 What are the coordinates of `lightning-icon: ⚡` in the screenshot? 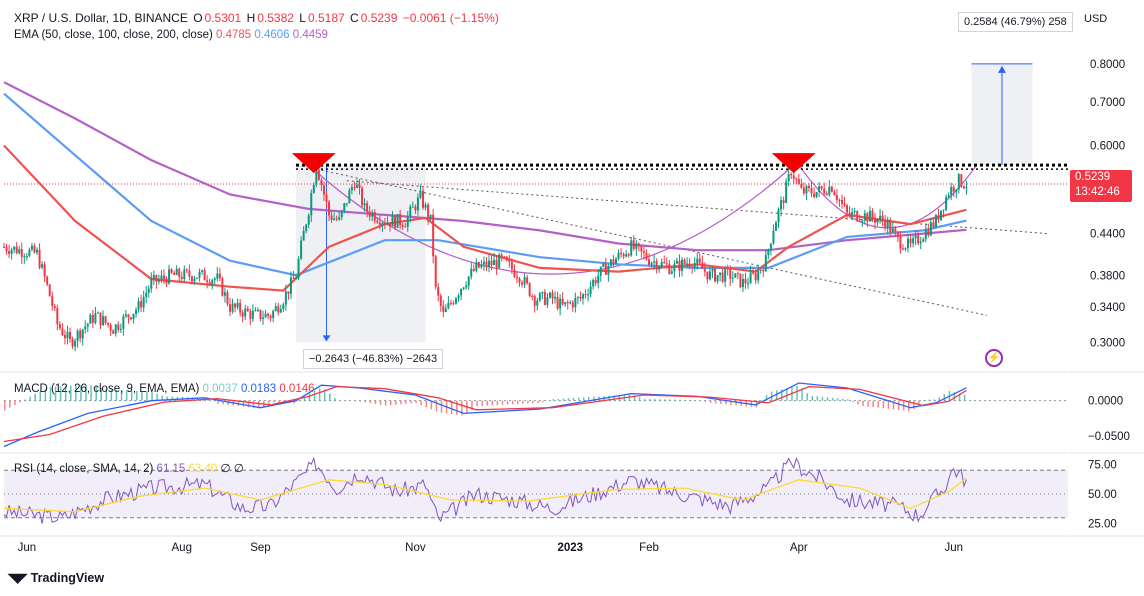 It's located at (994, 358).